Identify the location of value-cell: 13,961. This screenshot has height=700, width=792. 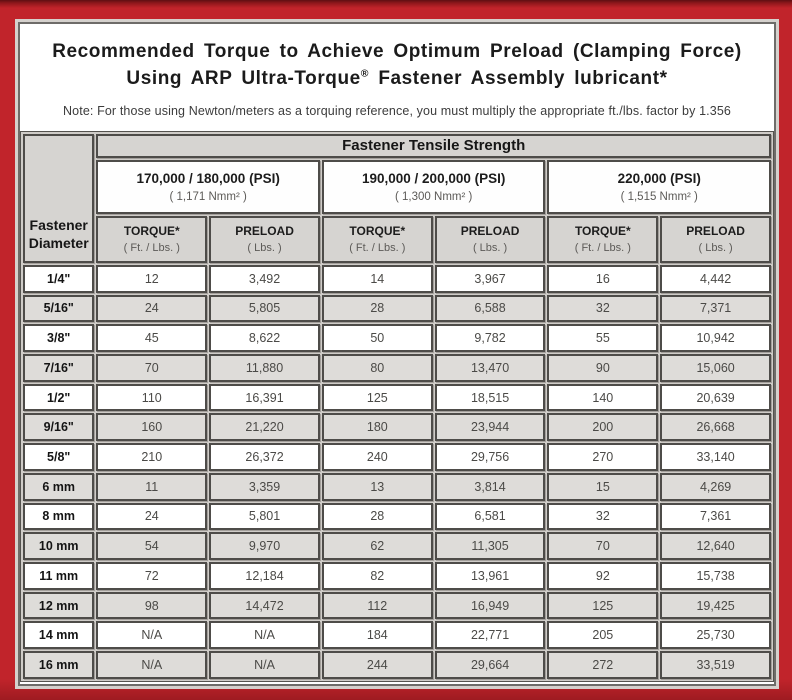
(490, 575).